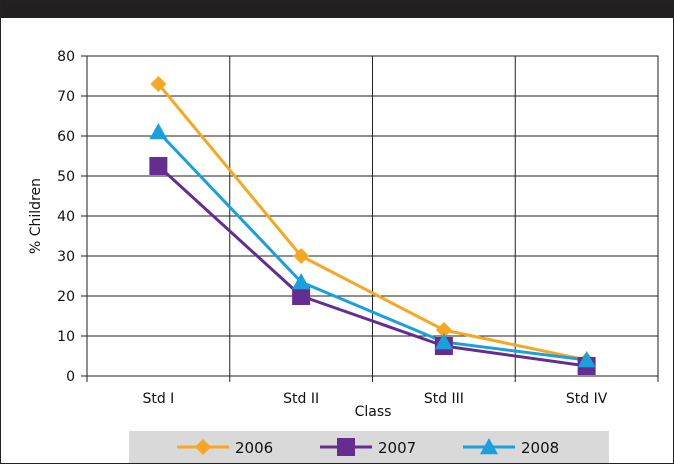  Describe the element at coordinates (301, 256) in the screenshot. I see `data-point-2006-std-ii` at that location.